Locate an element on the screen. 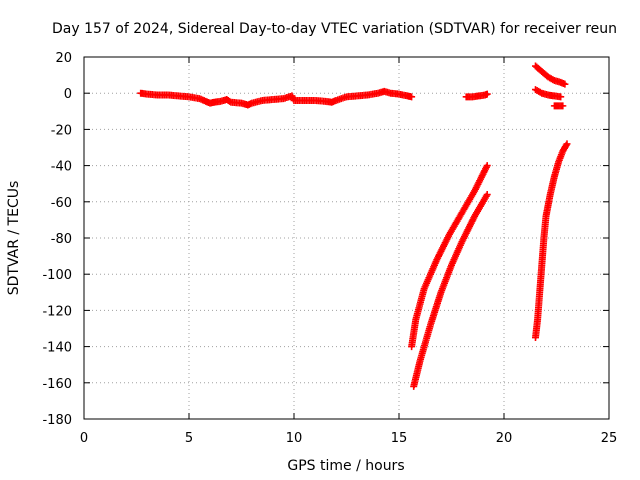  series-short-segment is located at coordinates (476, 95).